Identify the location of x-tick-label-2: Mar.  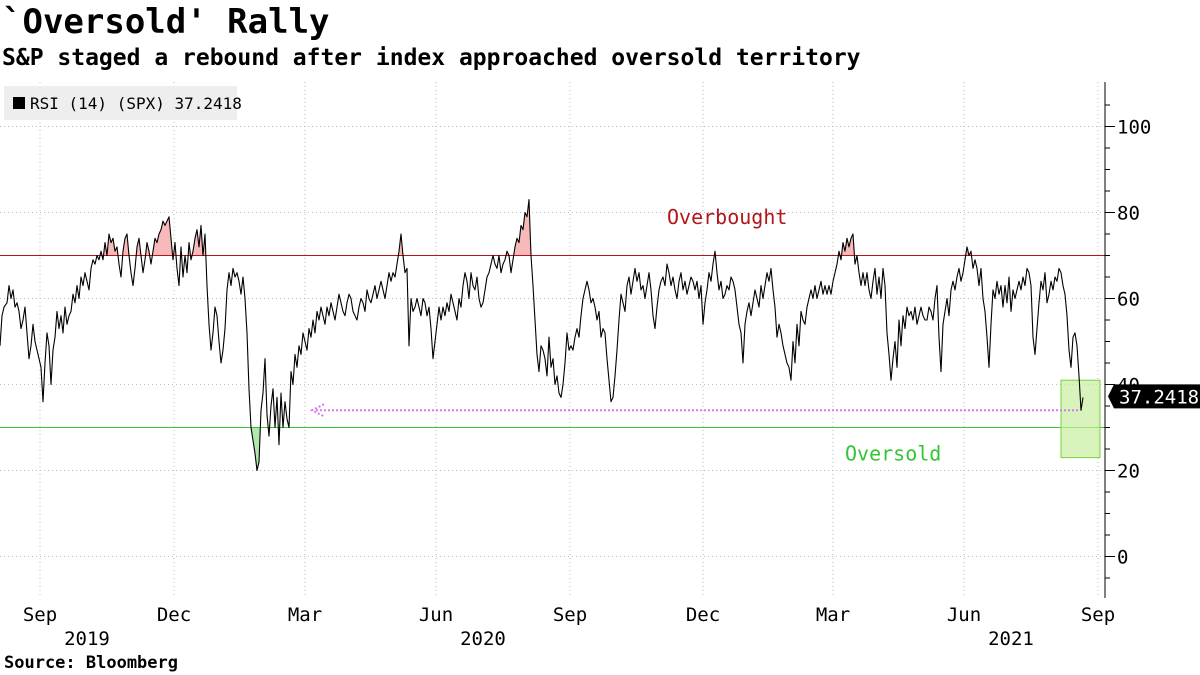
(305, 615).